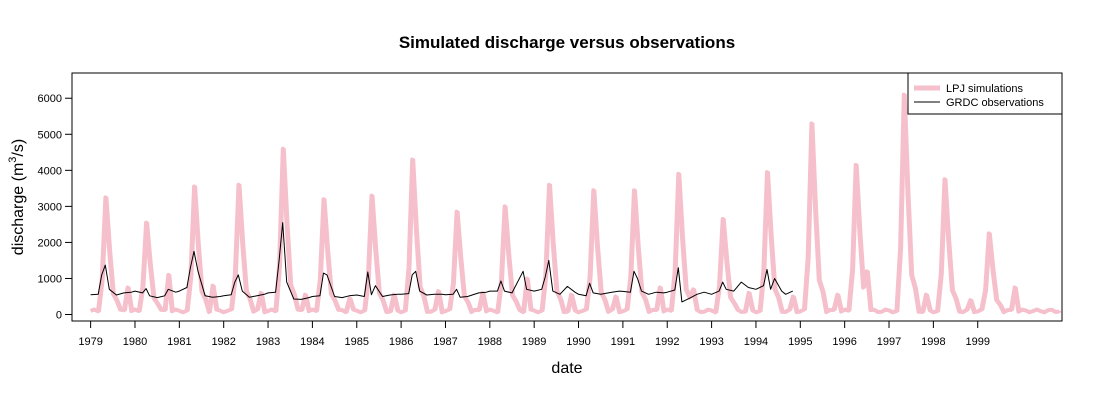 The height and width of the screenshot is (412, 1100). What do you see at coordinates (623, 342) in the screenshot?
I see `x-tick-label-1991: 1991` at bounding box center [623, 342].